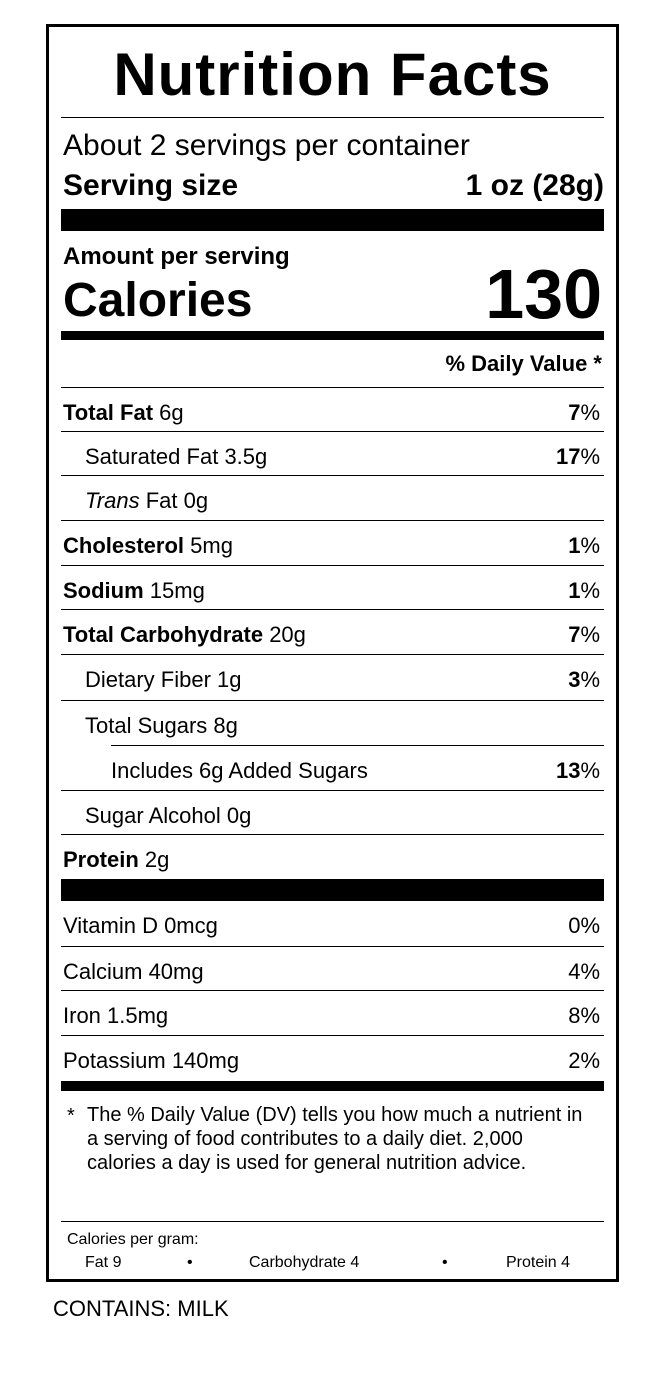 This screenshot has height=1375, width=670. What do you see at coordinates (211, 545) in the screenshot?
I see `nutrient-amount: 5mg` at bounding box center [211, 545].